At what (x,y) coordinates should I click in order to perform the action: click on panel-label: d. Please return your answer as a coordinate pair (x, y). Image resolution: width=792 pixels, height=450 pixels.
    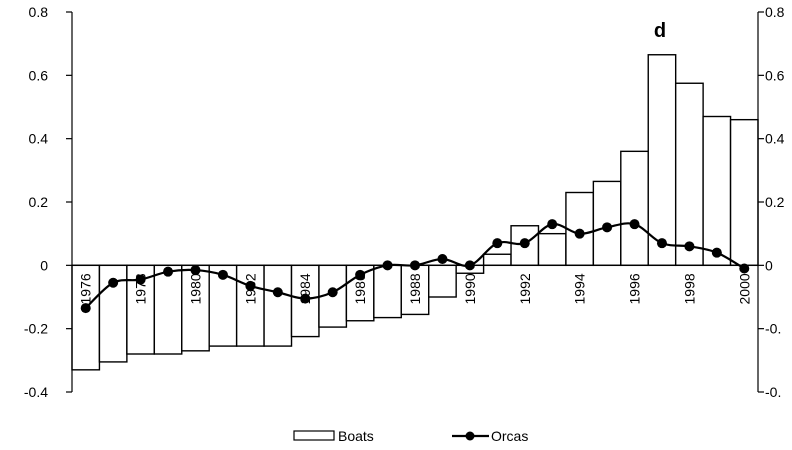
    Looking at the image, I should click on (660, 31).